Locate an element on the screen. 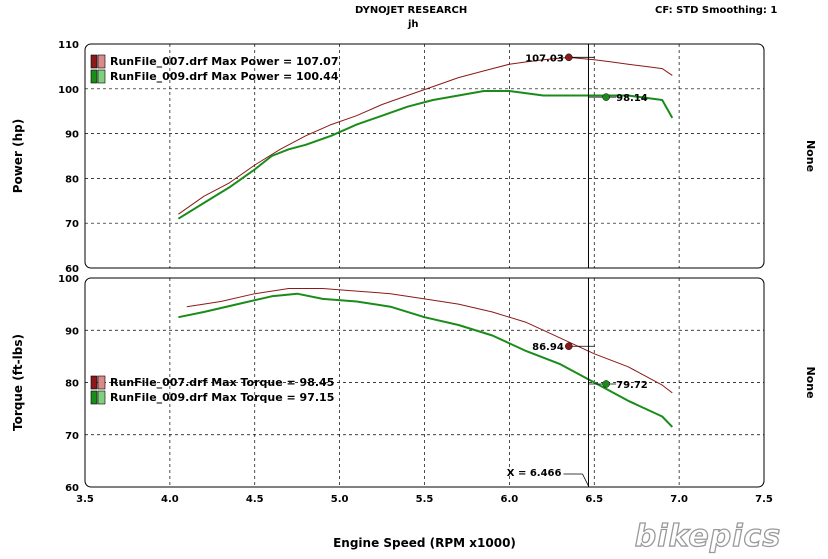  legend-entry: RunFile_009.drf Max Torque = 97.15 is located at coordinates (222, 397).